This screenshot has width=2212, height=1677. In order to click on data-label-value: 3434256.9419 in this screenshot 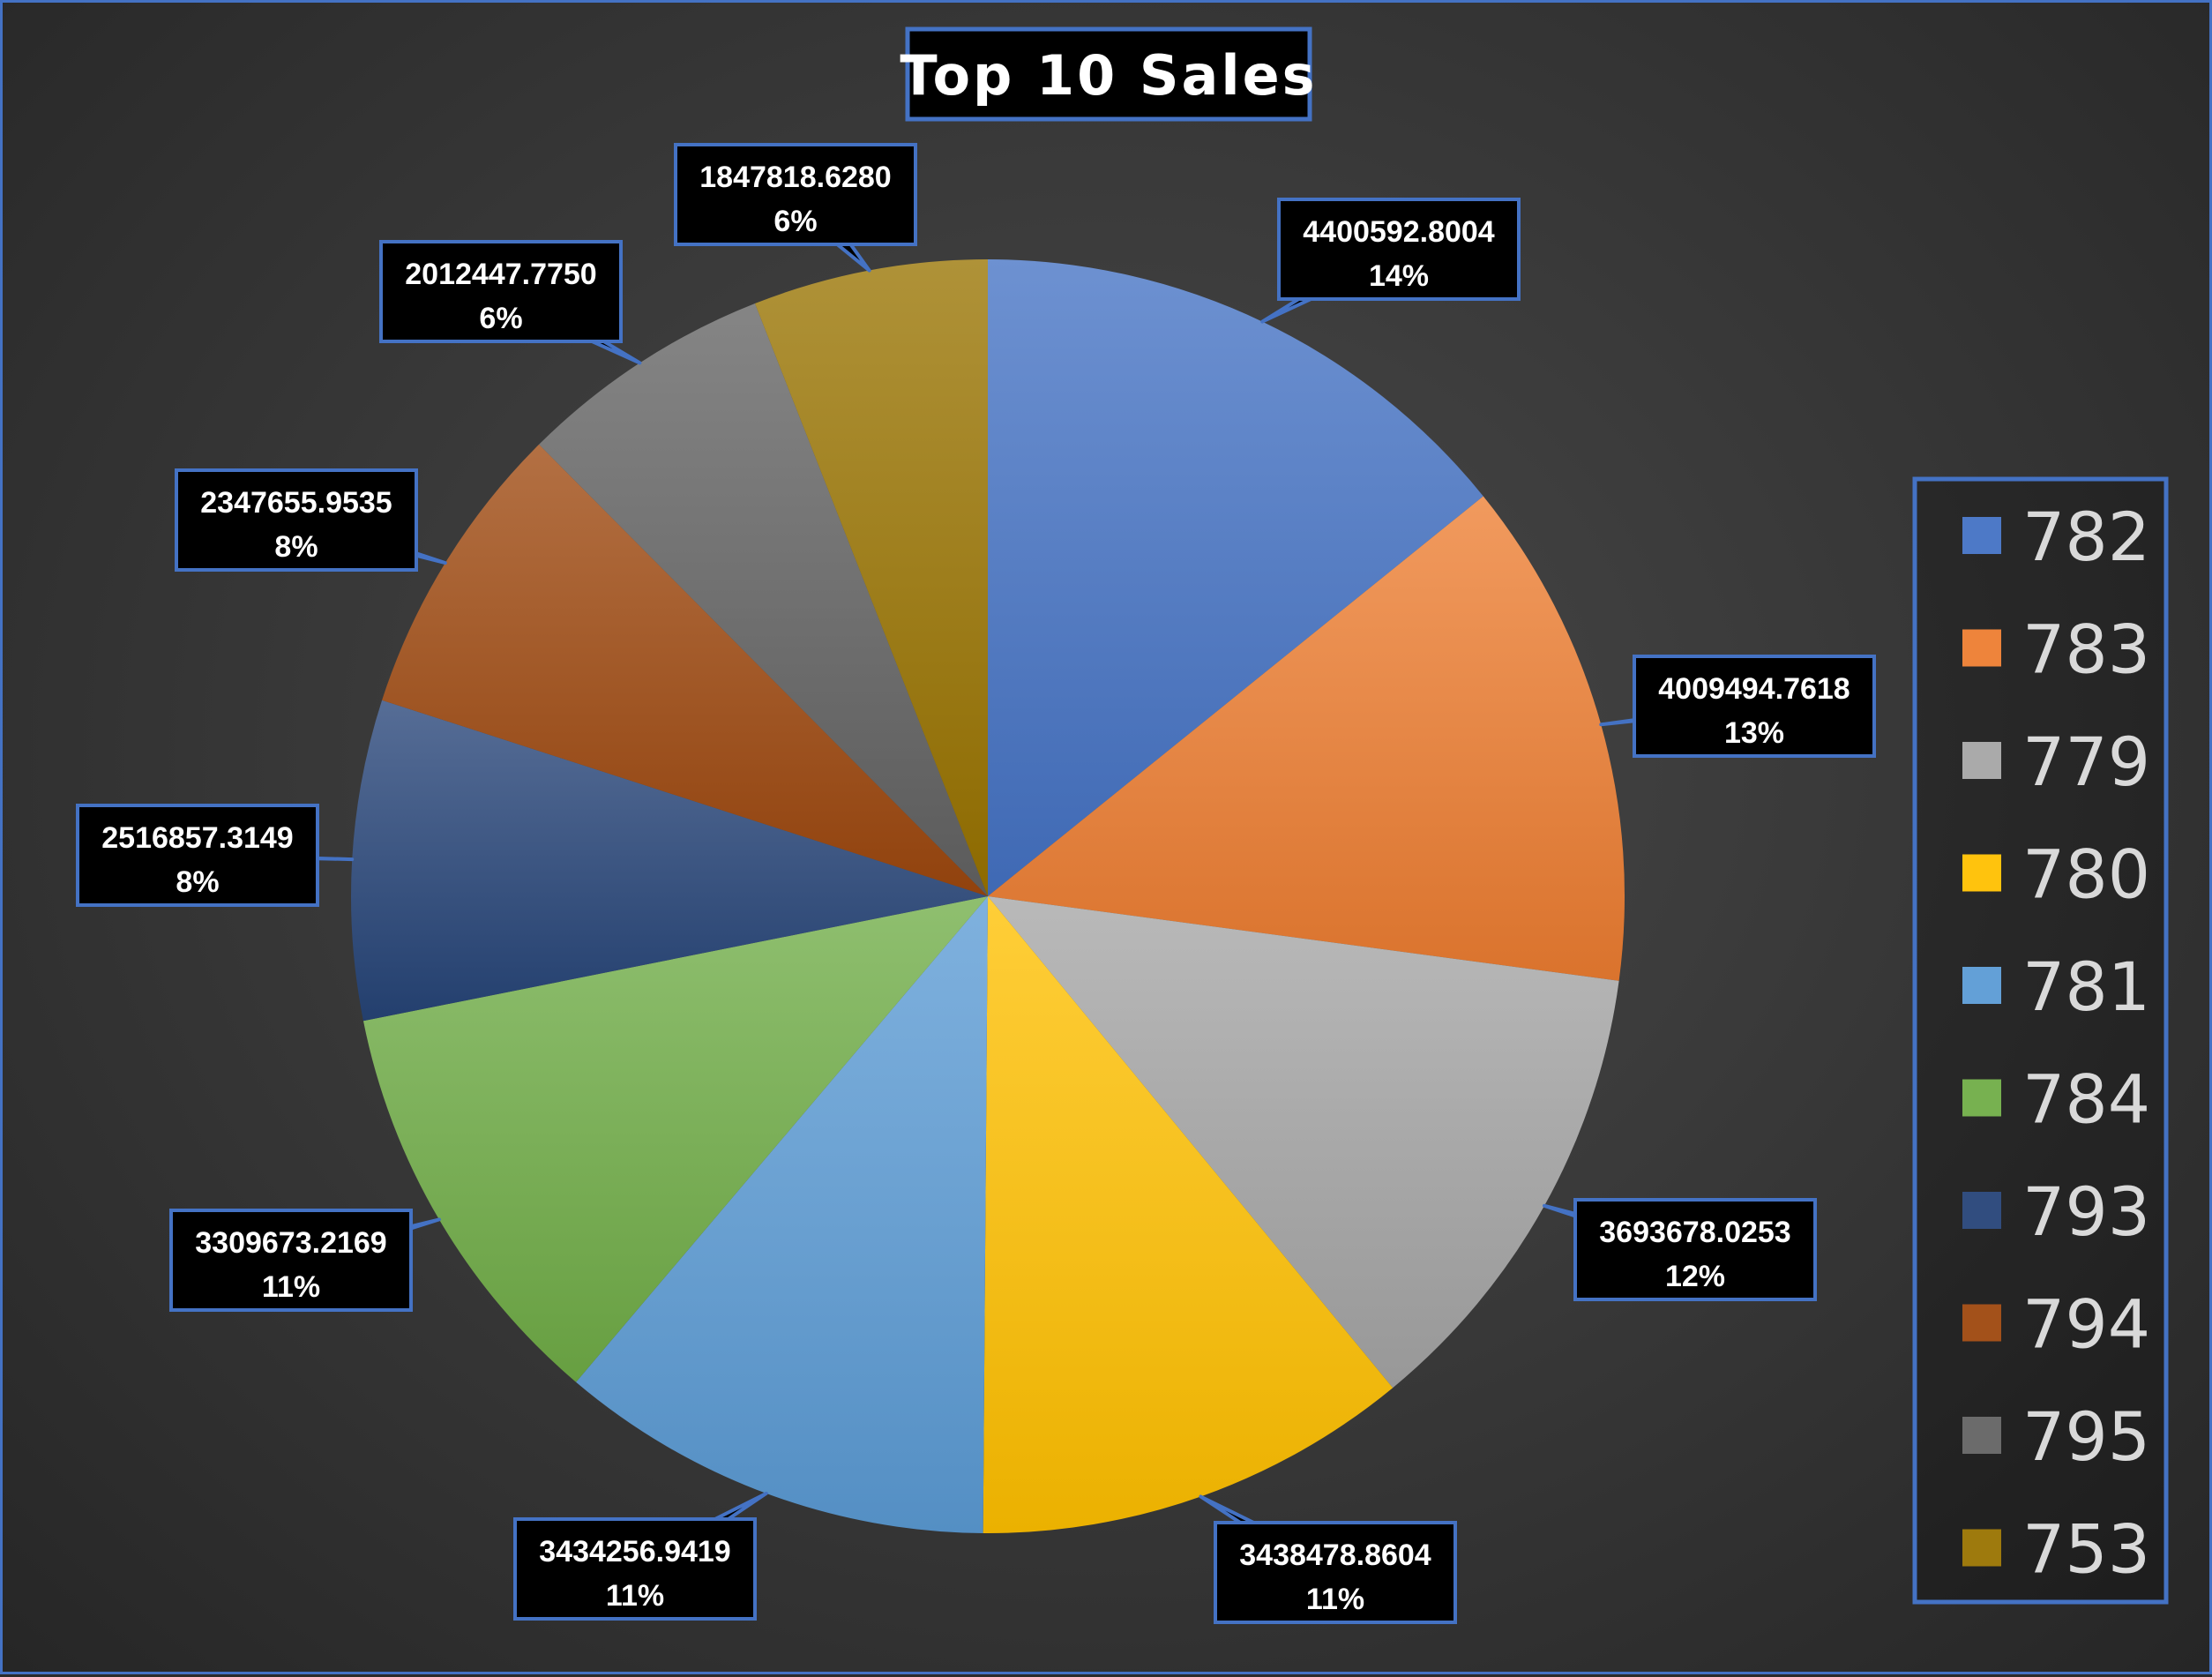, I will do `click(634, 1551)`.